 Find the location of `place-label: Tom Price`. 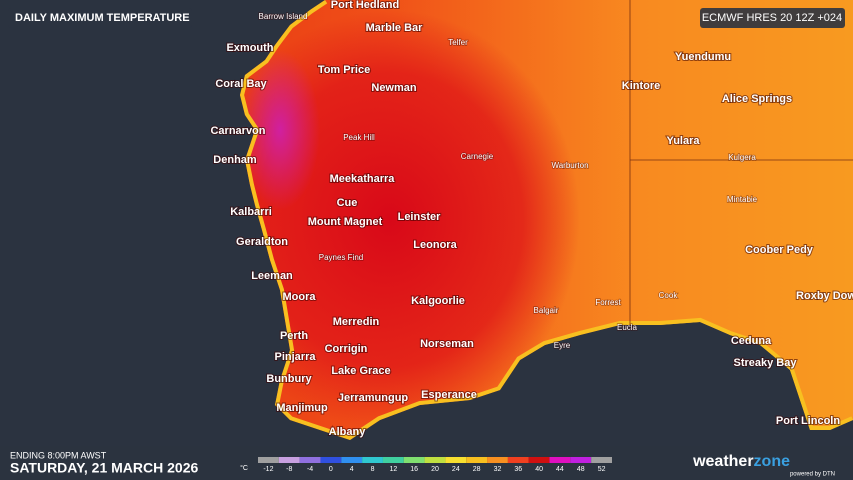

place-label: Tom Price is located at coordinates (344, 70).